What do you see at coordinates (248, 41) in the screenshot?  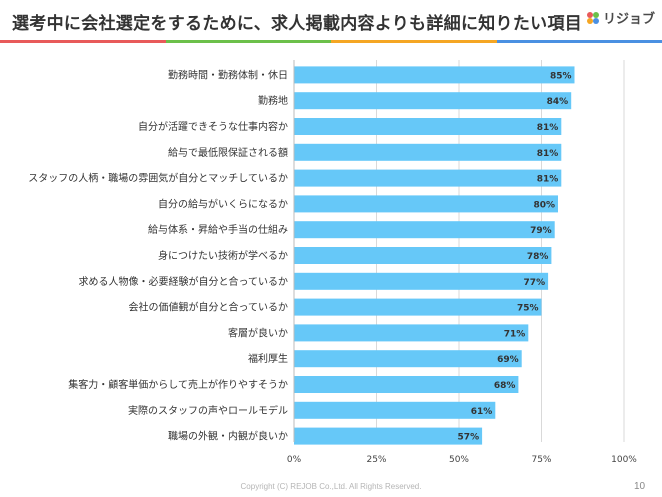 I see `accent-segment-green` at bounding box center [248, 41].